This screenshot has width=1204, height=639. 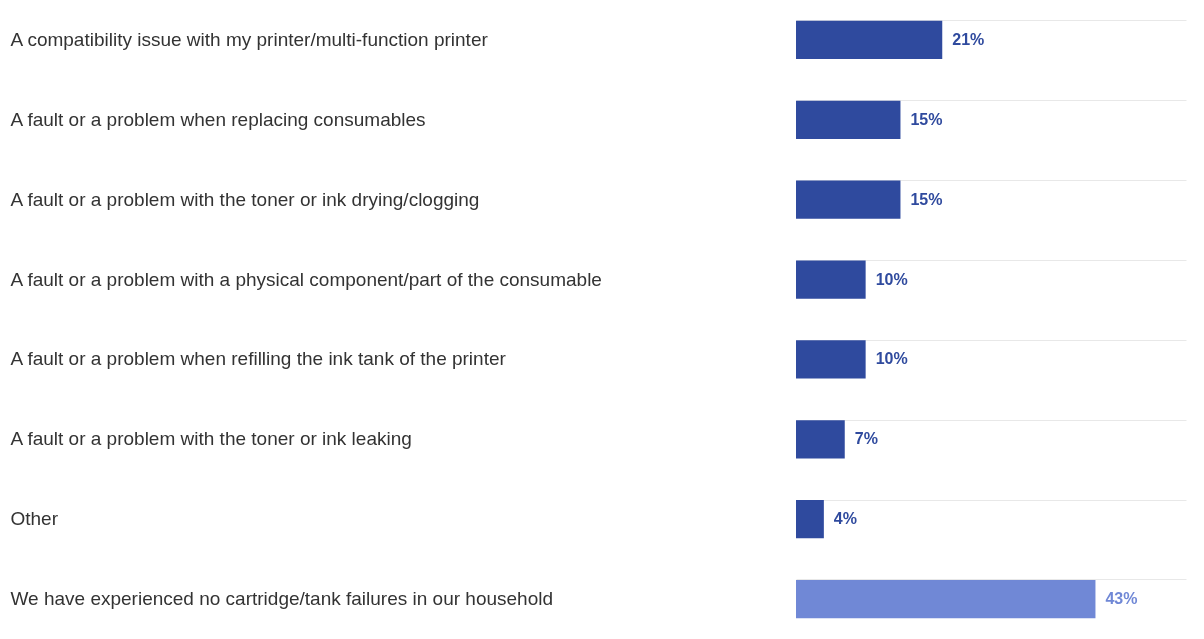 I want to click on y-tick-label: We have experienced no cartridge/tank failures in our household, so click(x=282, y=599).